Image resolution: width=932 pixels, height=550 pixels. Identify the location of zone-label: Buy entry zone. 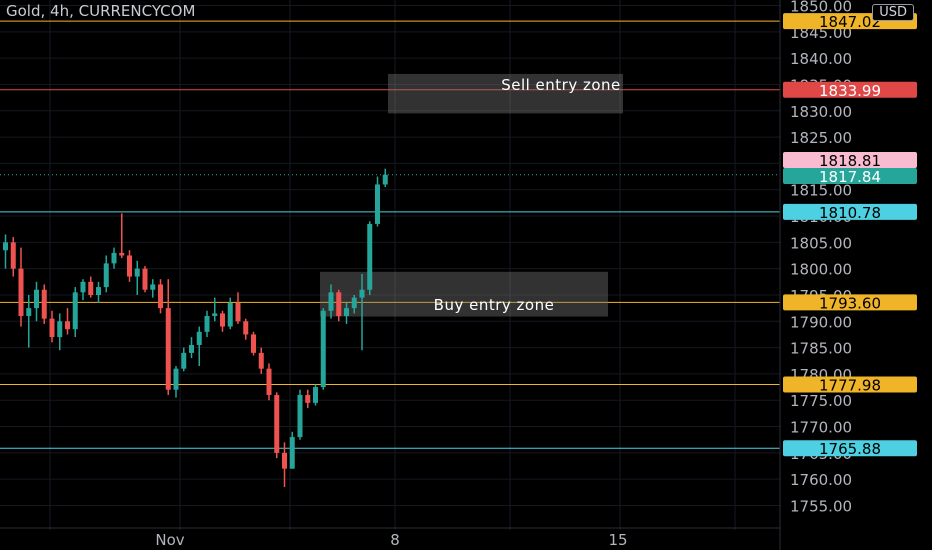
(494, 305).